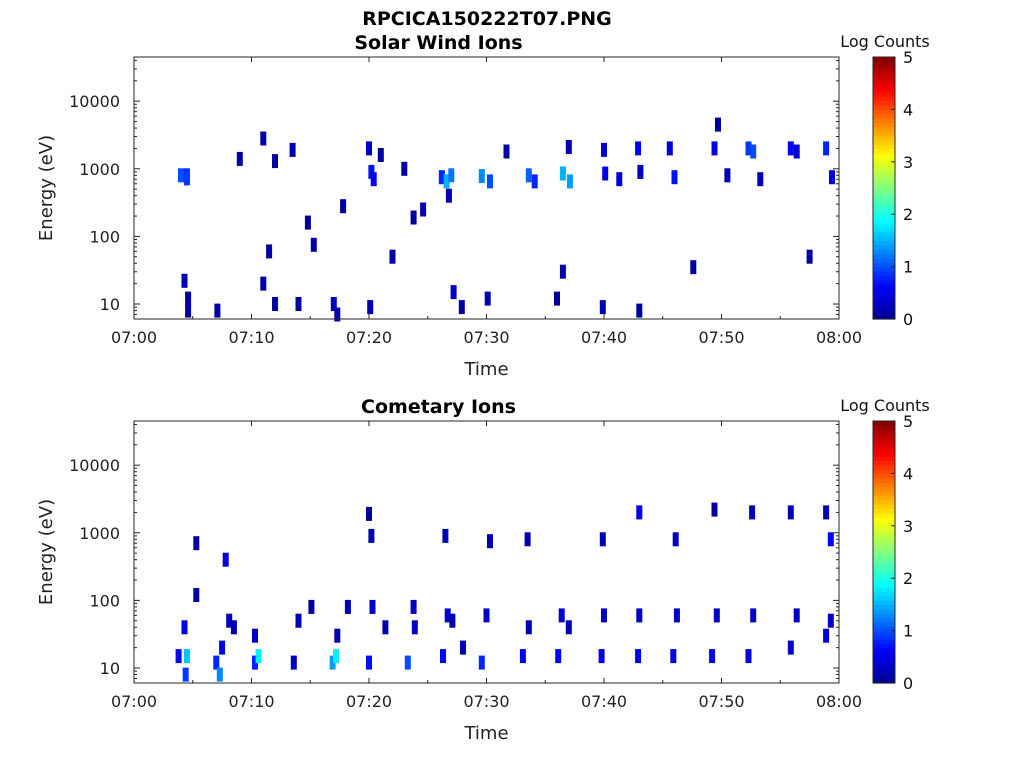 Image resolution: width=1024 pixels, height=768 pixels. Describe the element at coordinates (487, 19) in the screenshot. I see `figure-title: RPCICA150222T07.PNG` at that location.